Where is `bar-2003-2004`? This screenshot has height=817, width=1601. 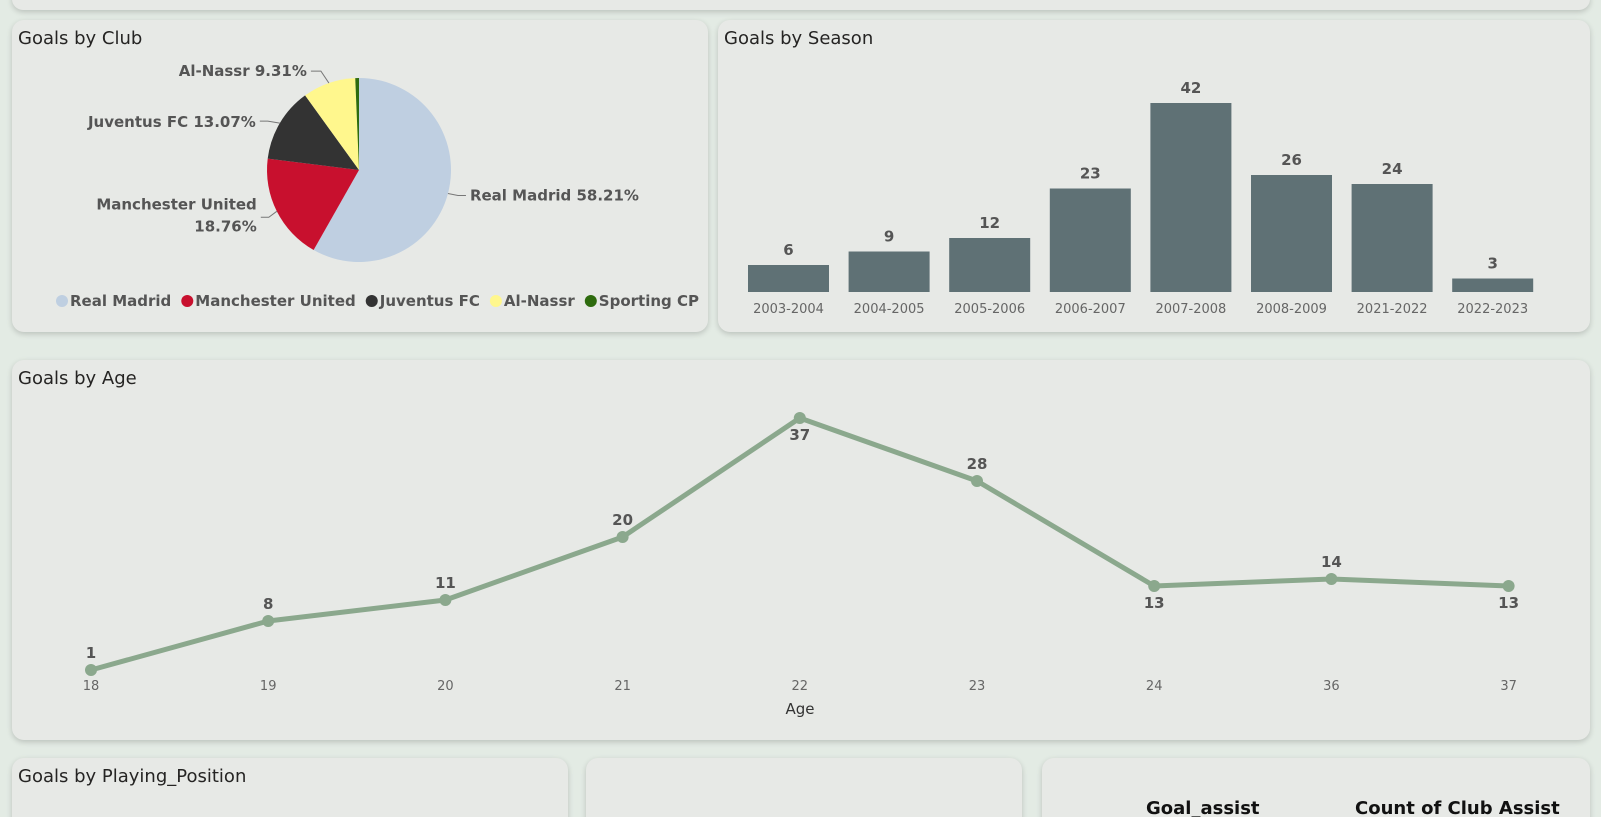 bar-2003-2004 is located at coordinates (788, 278).